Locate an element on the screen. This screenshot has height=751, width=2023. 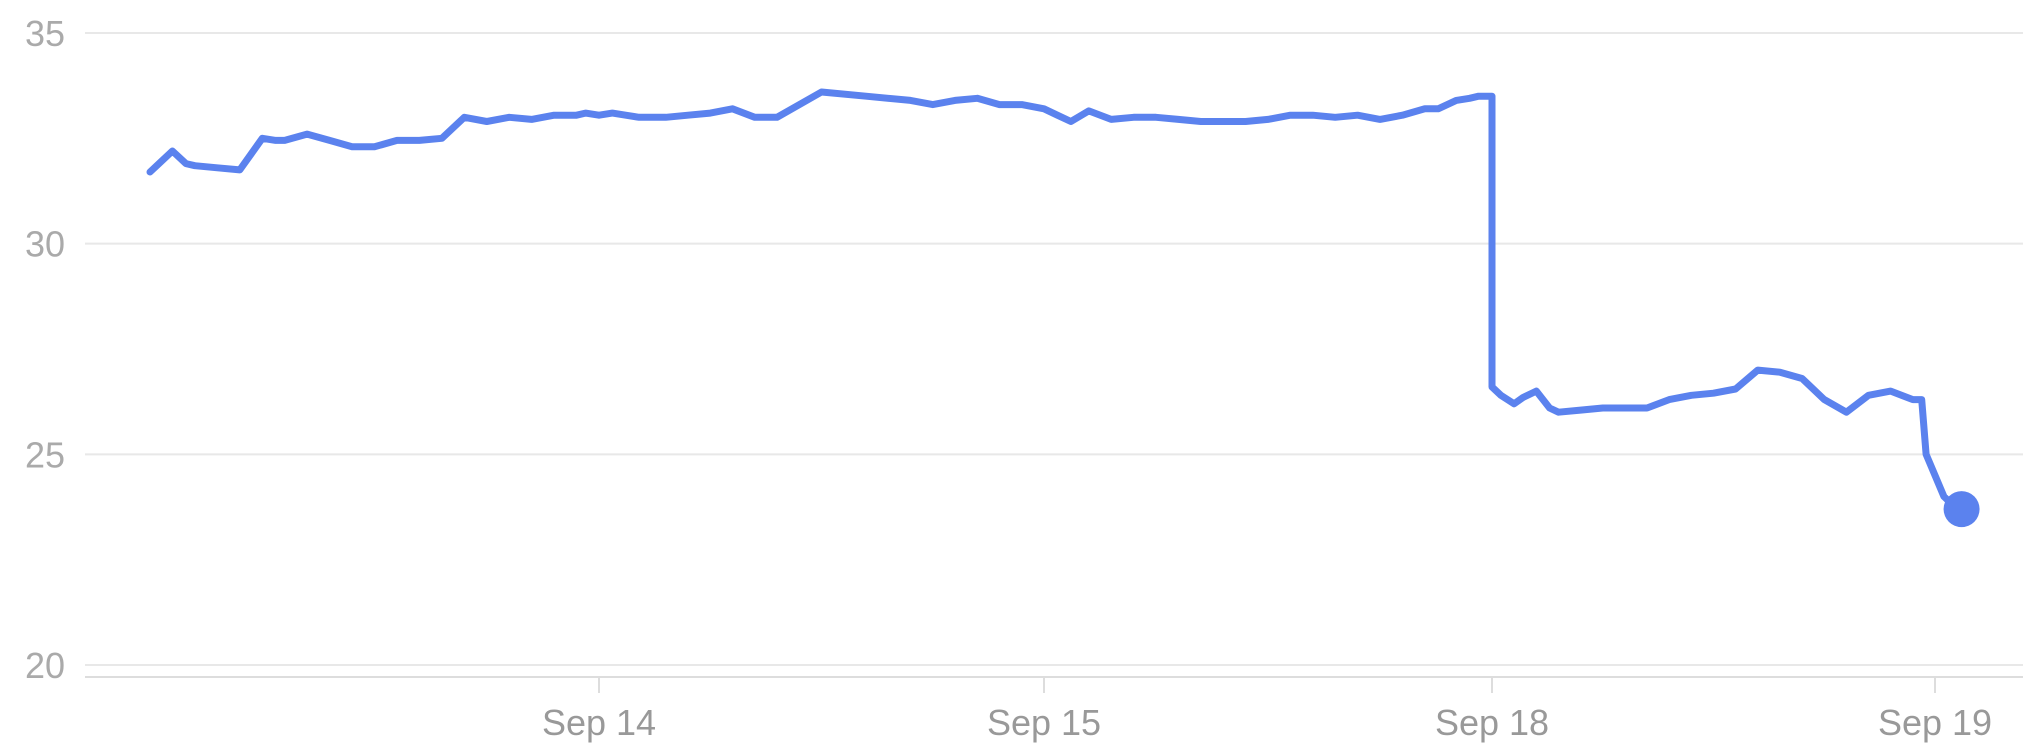
x-tick-label: Sep 14 is located at coordinates (599, 722).